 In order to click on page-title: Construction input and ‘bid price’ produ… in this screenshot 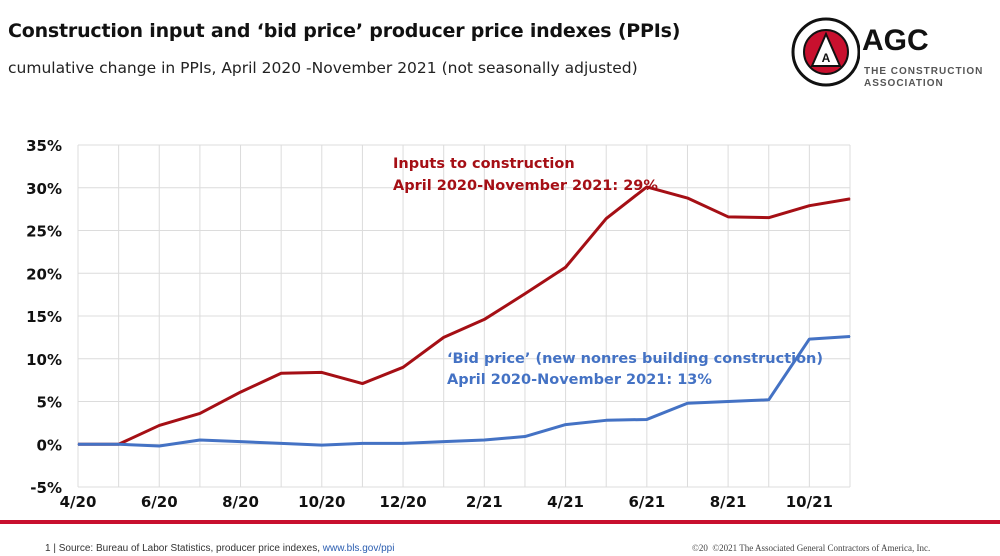, I will do `click(344, 31)`.